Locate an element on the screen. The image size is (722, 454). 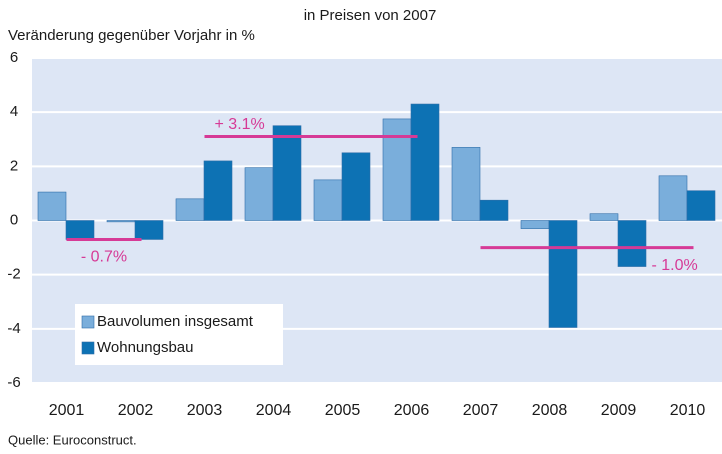
y-tick-label: 0 is located at coordinates (14, 219).